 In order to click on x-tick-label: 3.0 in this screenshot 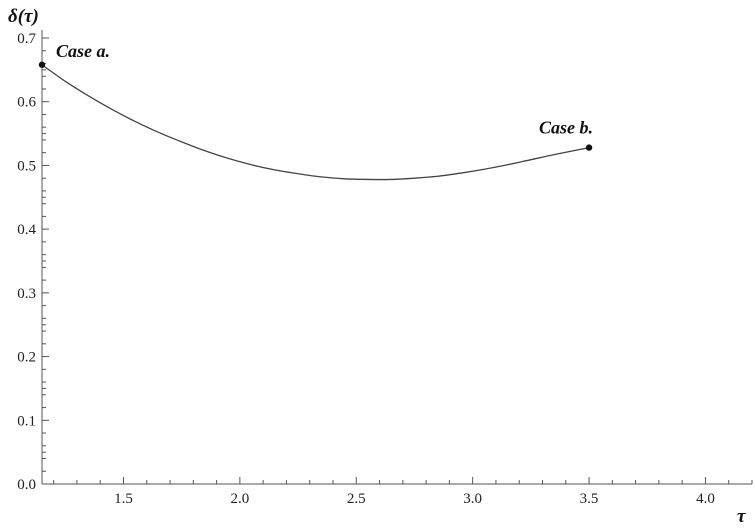, I will do `click(472, 499)`.